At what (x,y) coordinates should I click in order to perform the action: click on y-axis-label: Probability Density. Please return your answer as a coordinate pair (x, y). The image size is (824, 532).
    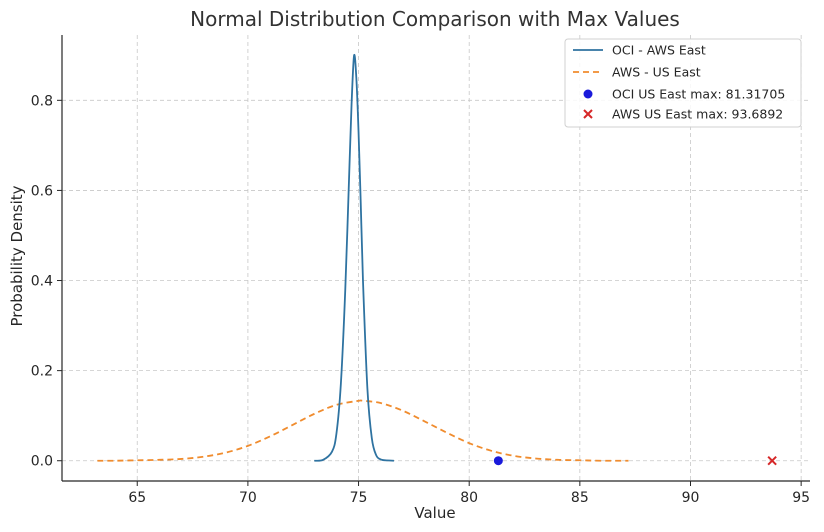
    Looking at the image, I should click on (17, 255).